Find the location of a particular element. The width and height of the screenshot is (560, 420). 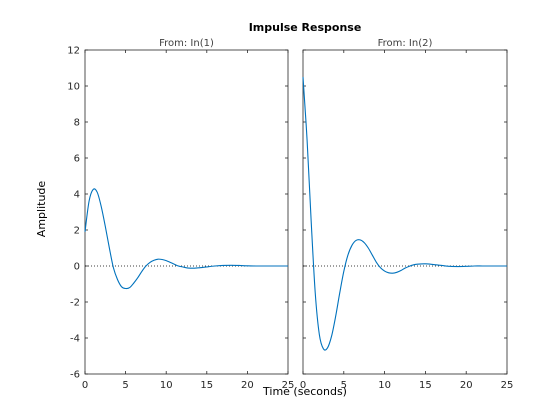

y-tick-label: 10 is located at coordinates (73, 87).